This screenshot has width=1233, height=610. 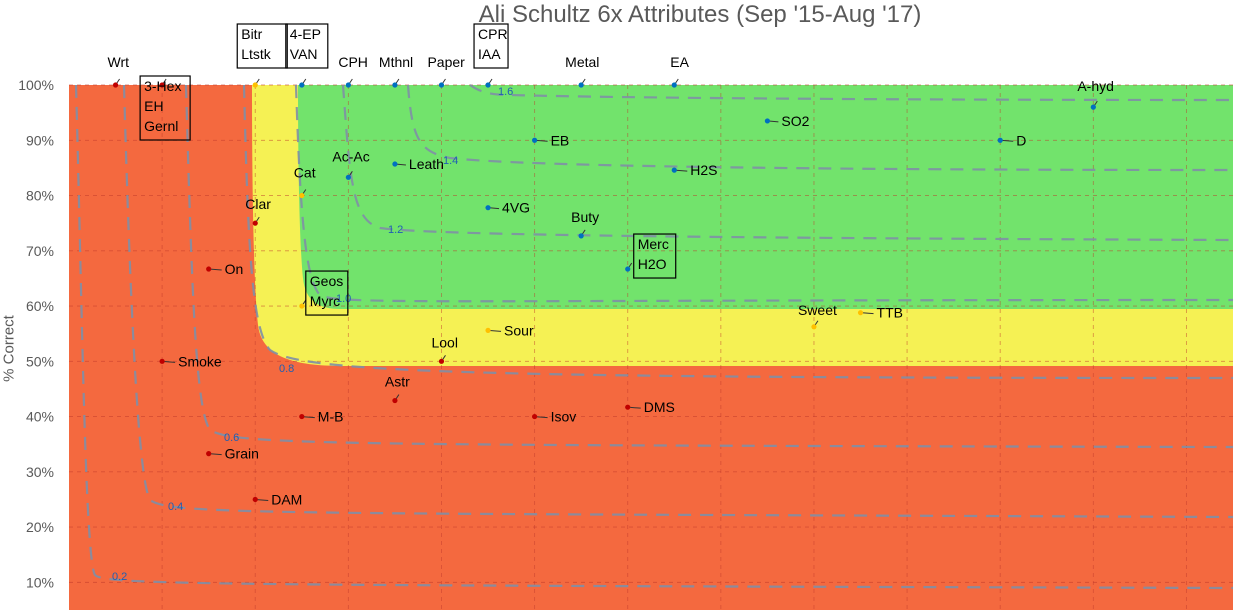 What do you see at coordinates (350, 156) in the screenshot?
I see `data-label: Ac-Ac` at bounding box center [350, 156].